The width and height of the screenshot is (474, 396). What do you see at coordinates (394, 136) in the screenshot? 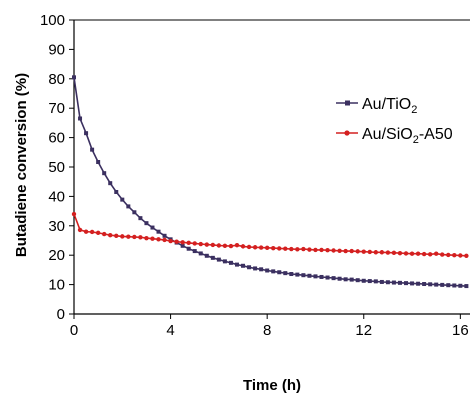
I see `legend-item: Au/SiO2-A50` at bounding box center [394, 136].